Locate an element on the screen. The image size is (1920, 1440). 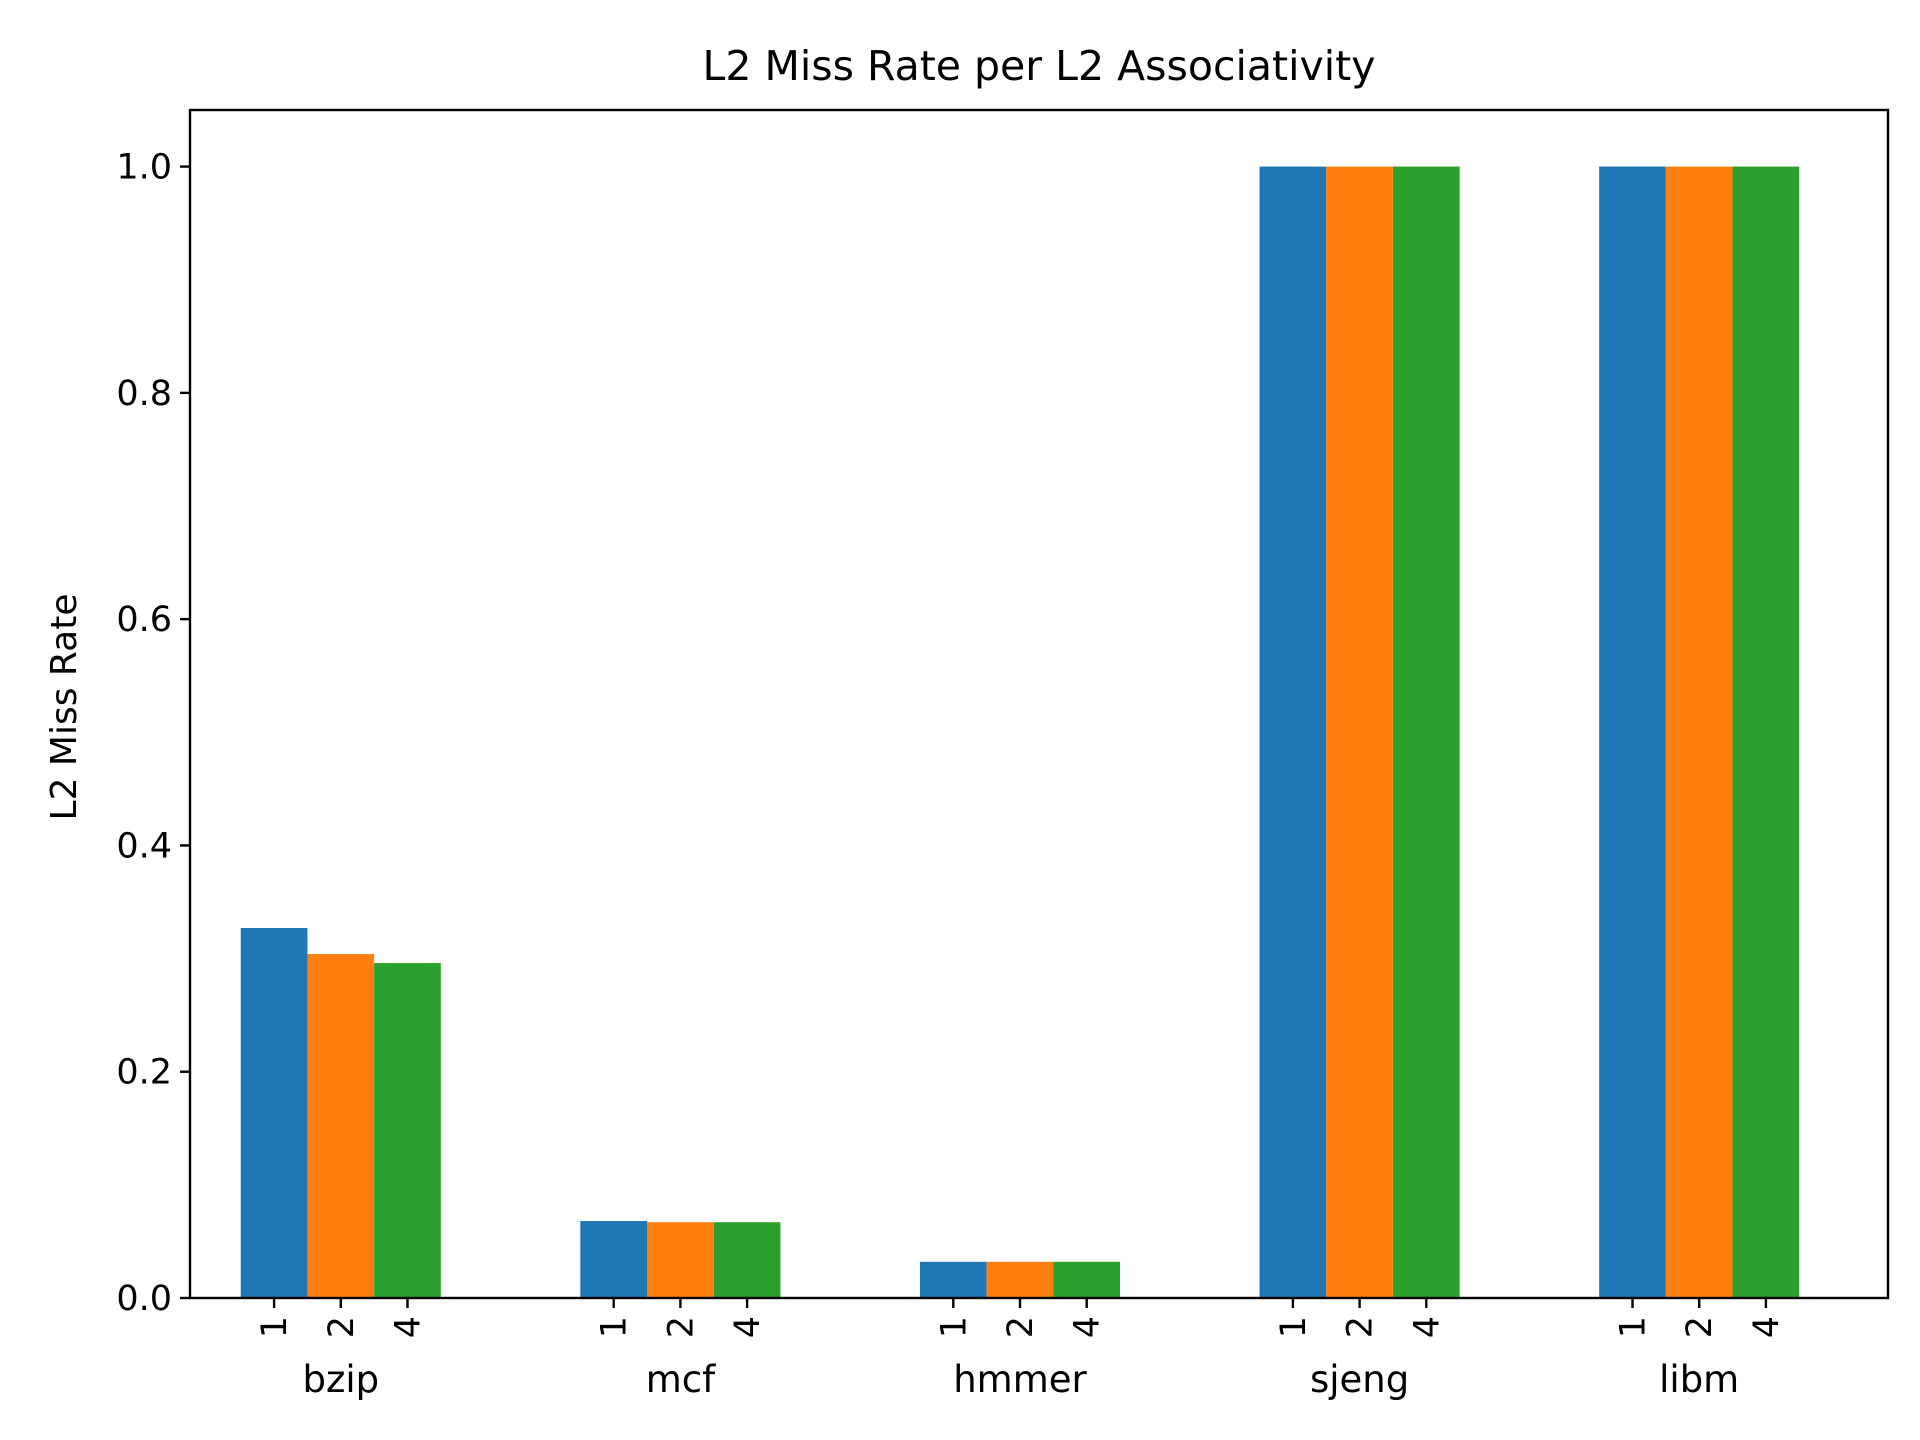
x-tick-label-bzip-4: 4 is located at coordinates (409, 1327).